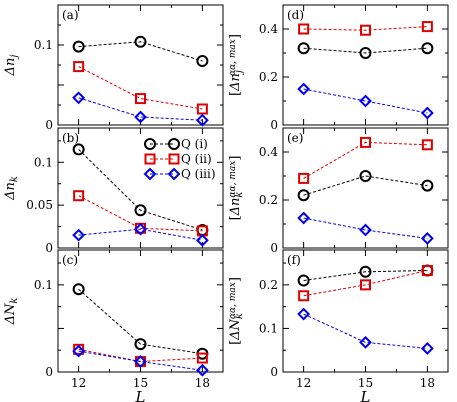 This screenshot has height=402, width=457. I want to click on y-axis-label: [Δnkαα, max], so click(236, 188).